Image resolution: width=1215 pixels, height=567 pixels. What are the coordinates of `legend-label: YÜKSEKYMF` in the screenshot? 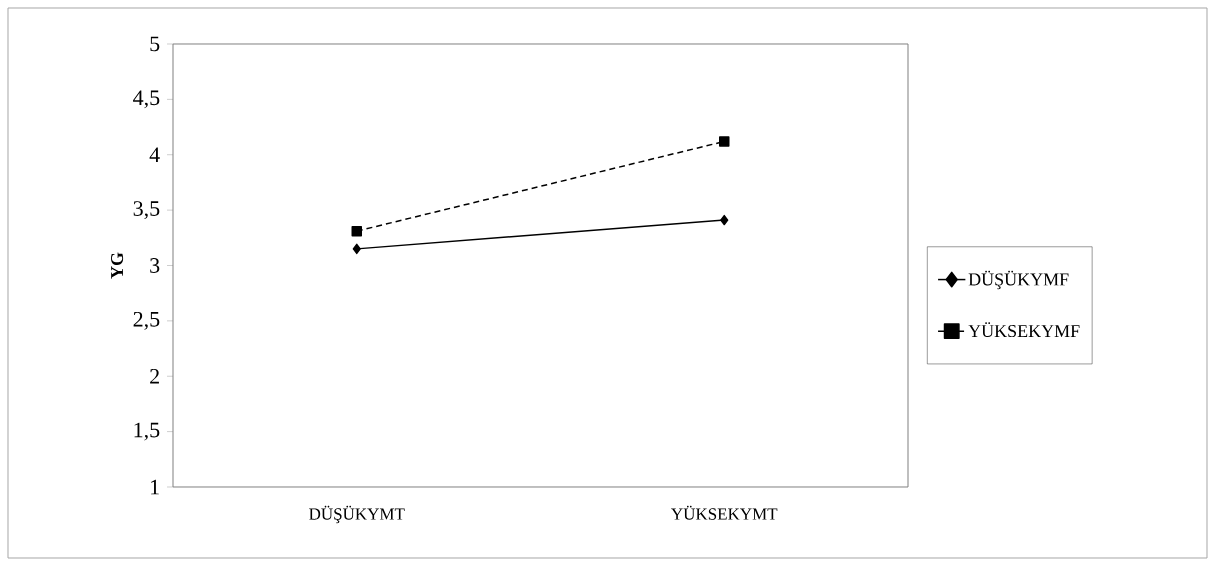 It's located at (1024, 330).